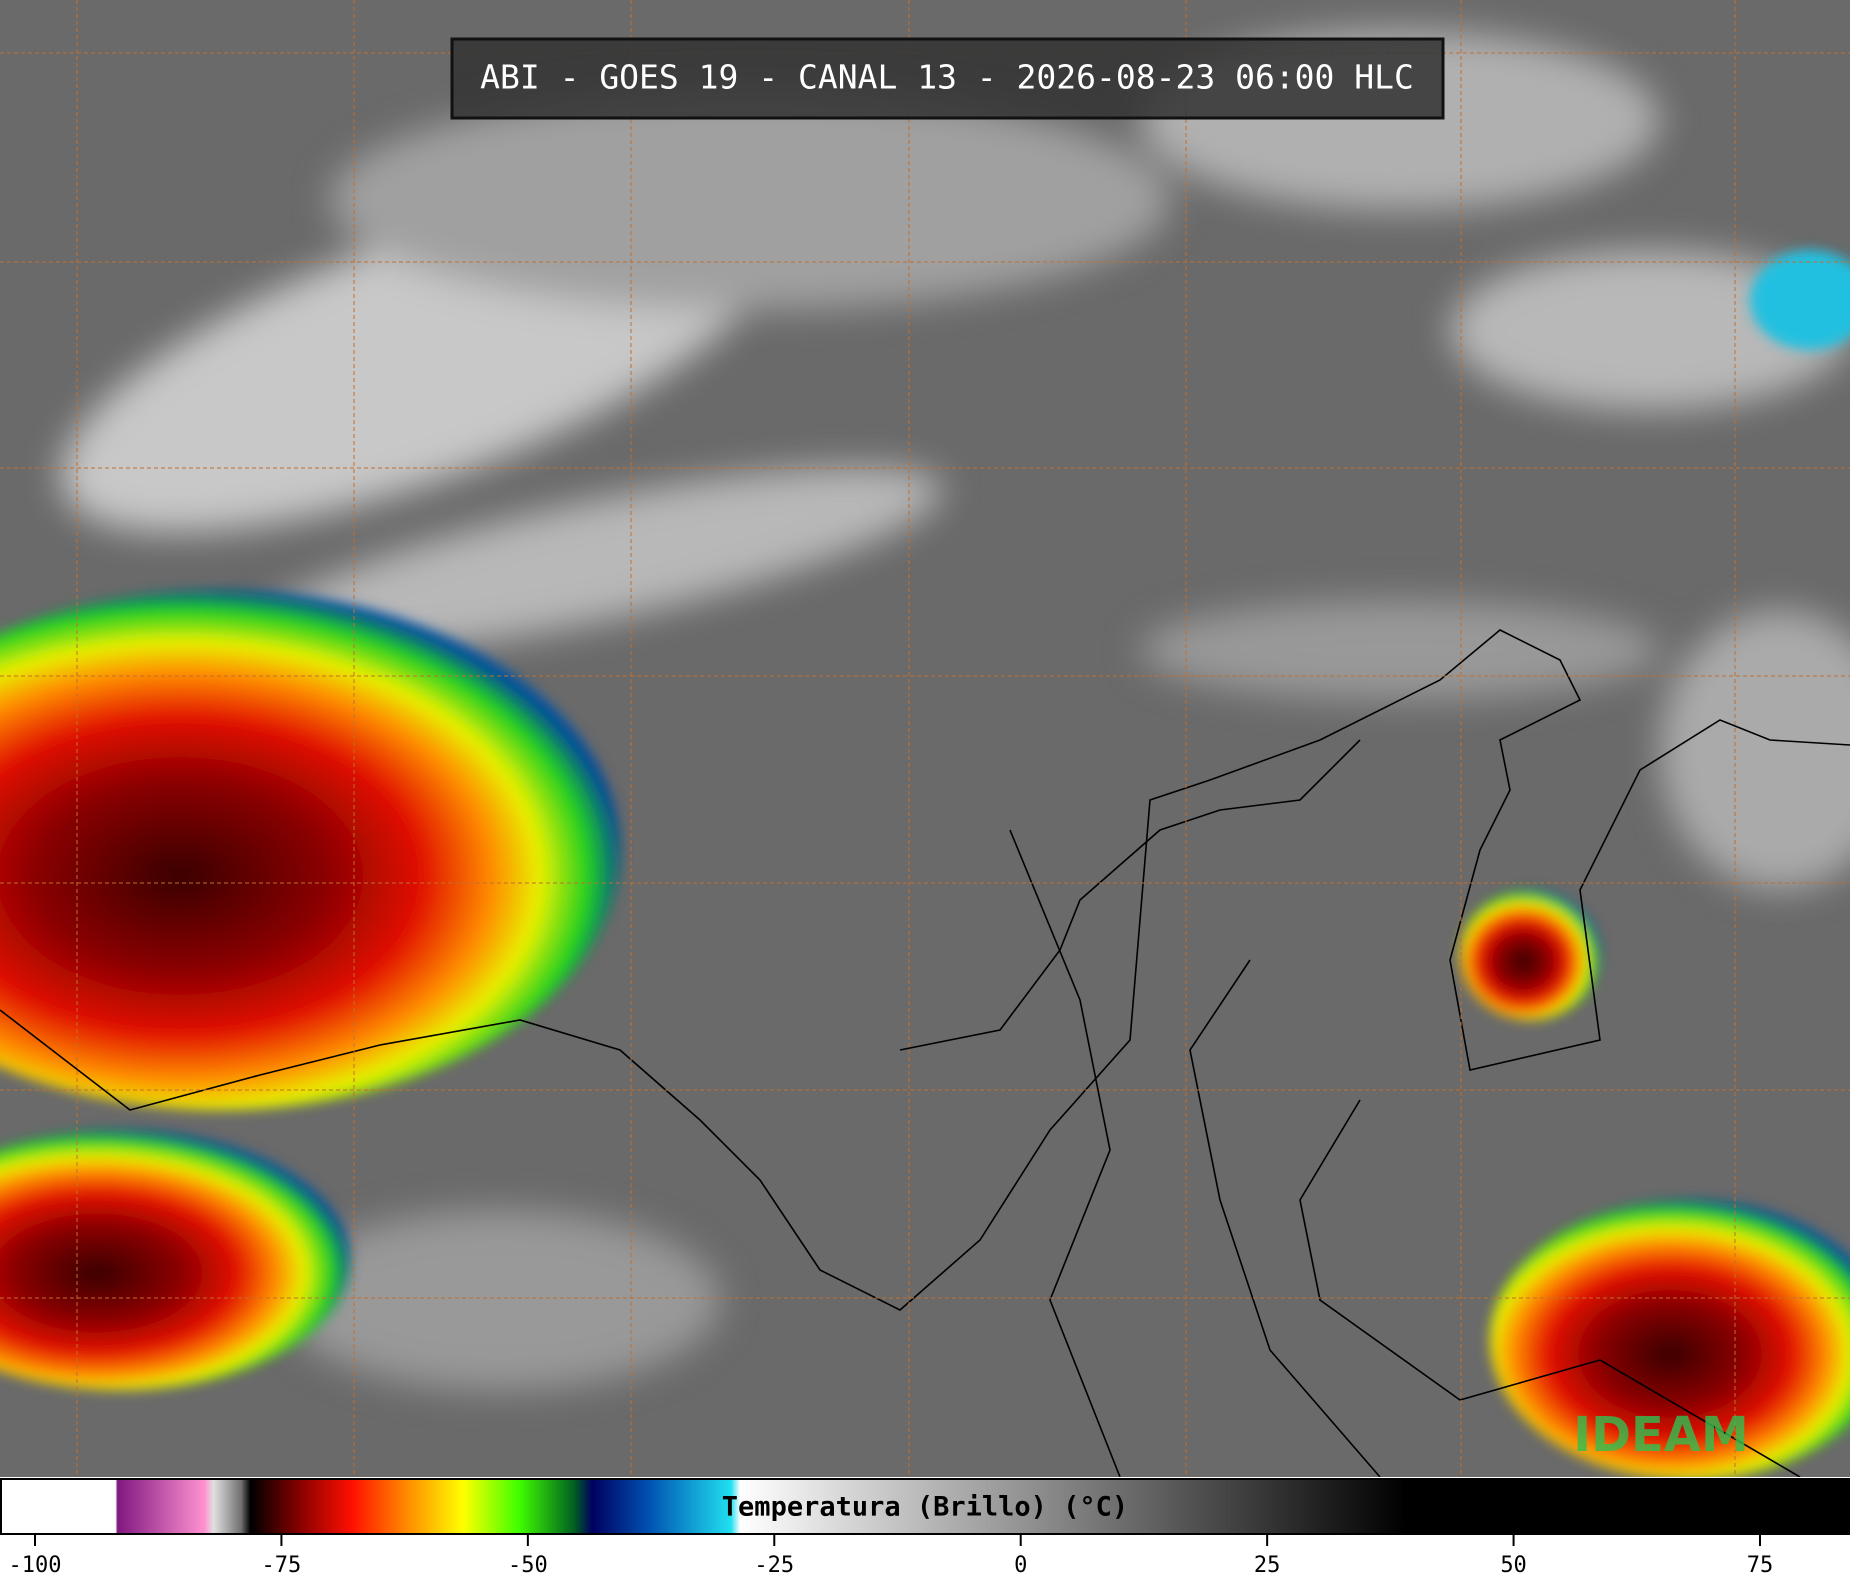 The width and height of the screenshot is (1850, 1577). Describe the element at coordinates (1267, 1565) in the screenshot. I see `tick-label: 25` at that location.